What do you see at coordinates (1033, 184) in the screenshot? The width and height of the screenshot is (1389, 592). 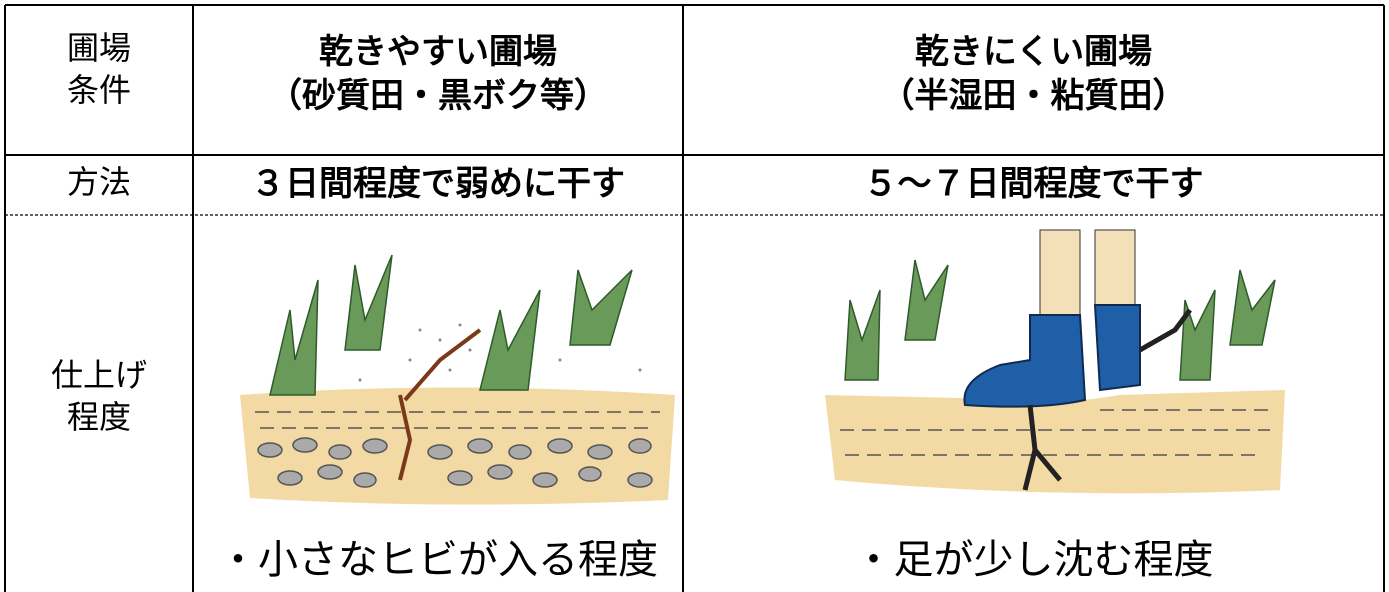 I see `method-cell: ５～７日間程度で干す` at bounding box center [1033, 184].